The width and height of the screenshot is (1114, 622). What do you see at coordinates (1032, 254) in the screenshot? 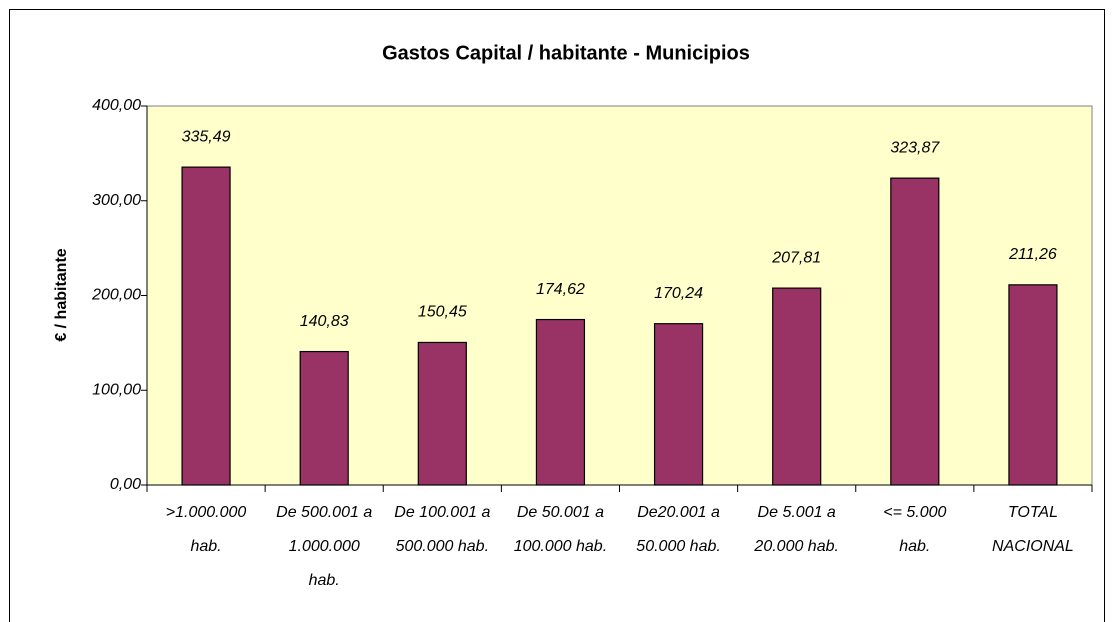
I see `value-label: 211,26` at bounding box center [1032, 254].